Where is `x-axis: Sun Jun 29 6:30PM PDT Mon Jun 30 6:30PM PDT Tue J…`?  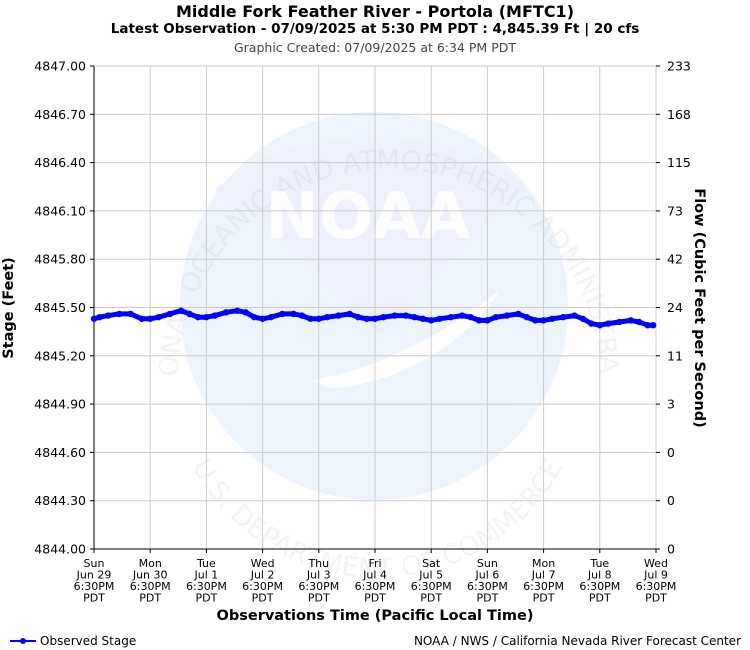 x-axis: Sun Jun 29 6:30PM PDT Mon Jun 30 6:30PM PDT Tue J… is located at coordinates (375, 577).